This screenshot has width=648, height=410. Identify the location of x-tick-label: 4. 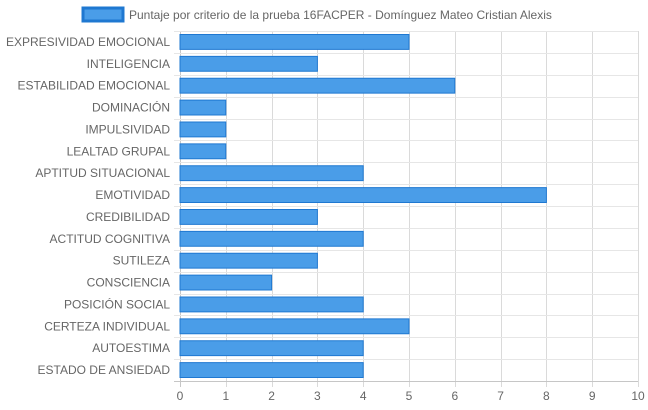
(363, 396).